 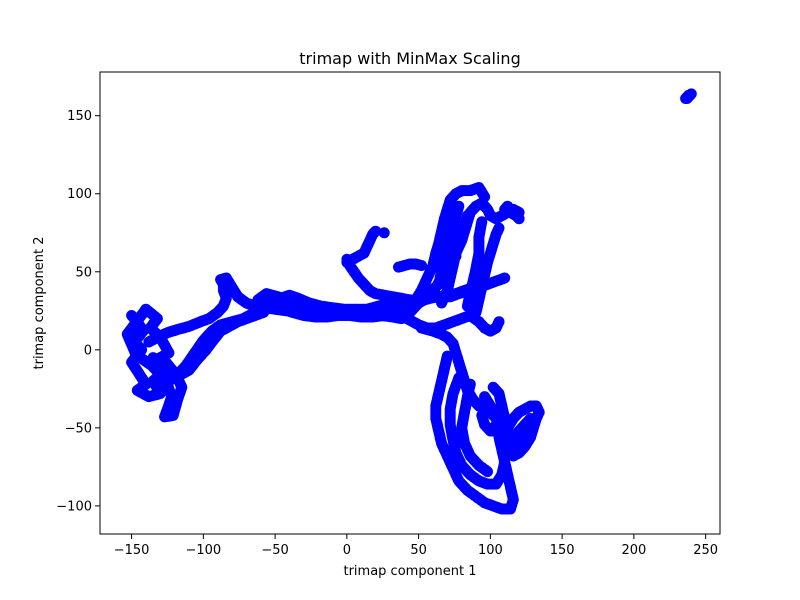 What do you see at coordinates (274, 550) in the screenshot?
I see `x-tick-label: −50` at bounding box center [274, 550].